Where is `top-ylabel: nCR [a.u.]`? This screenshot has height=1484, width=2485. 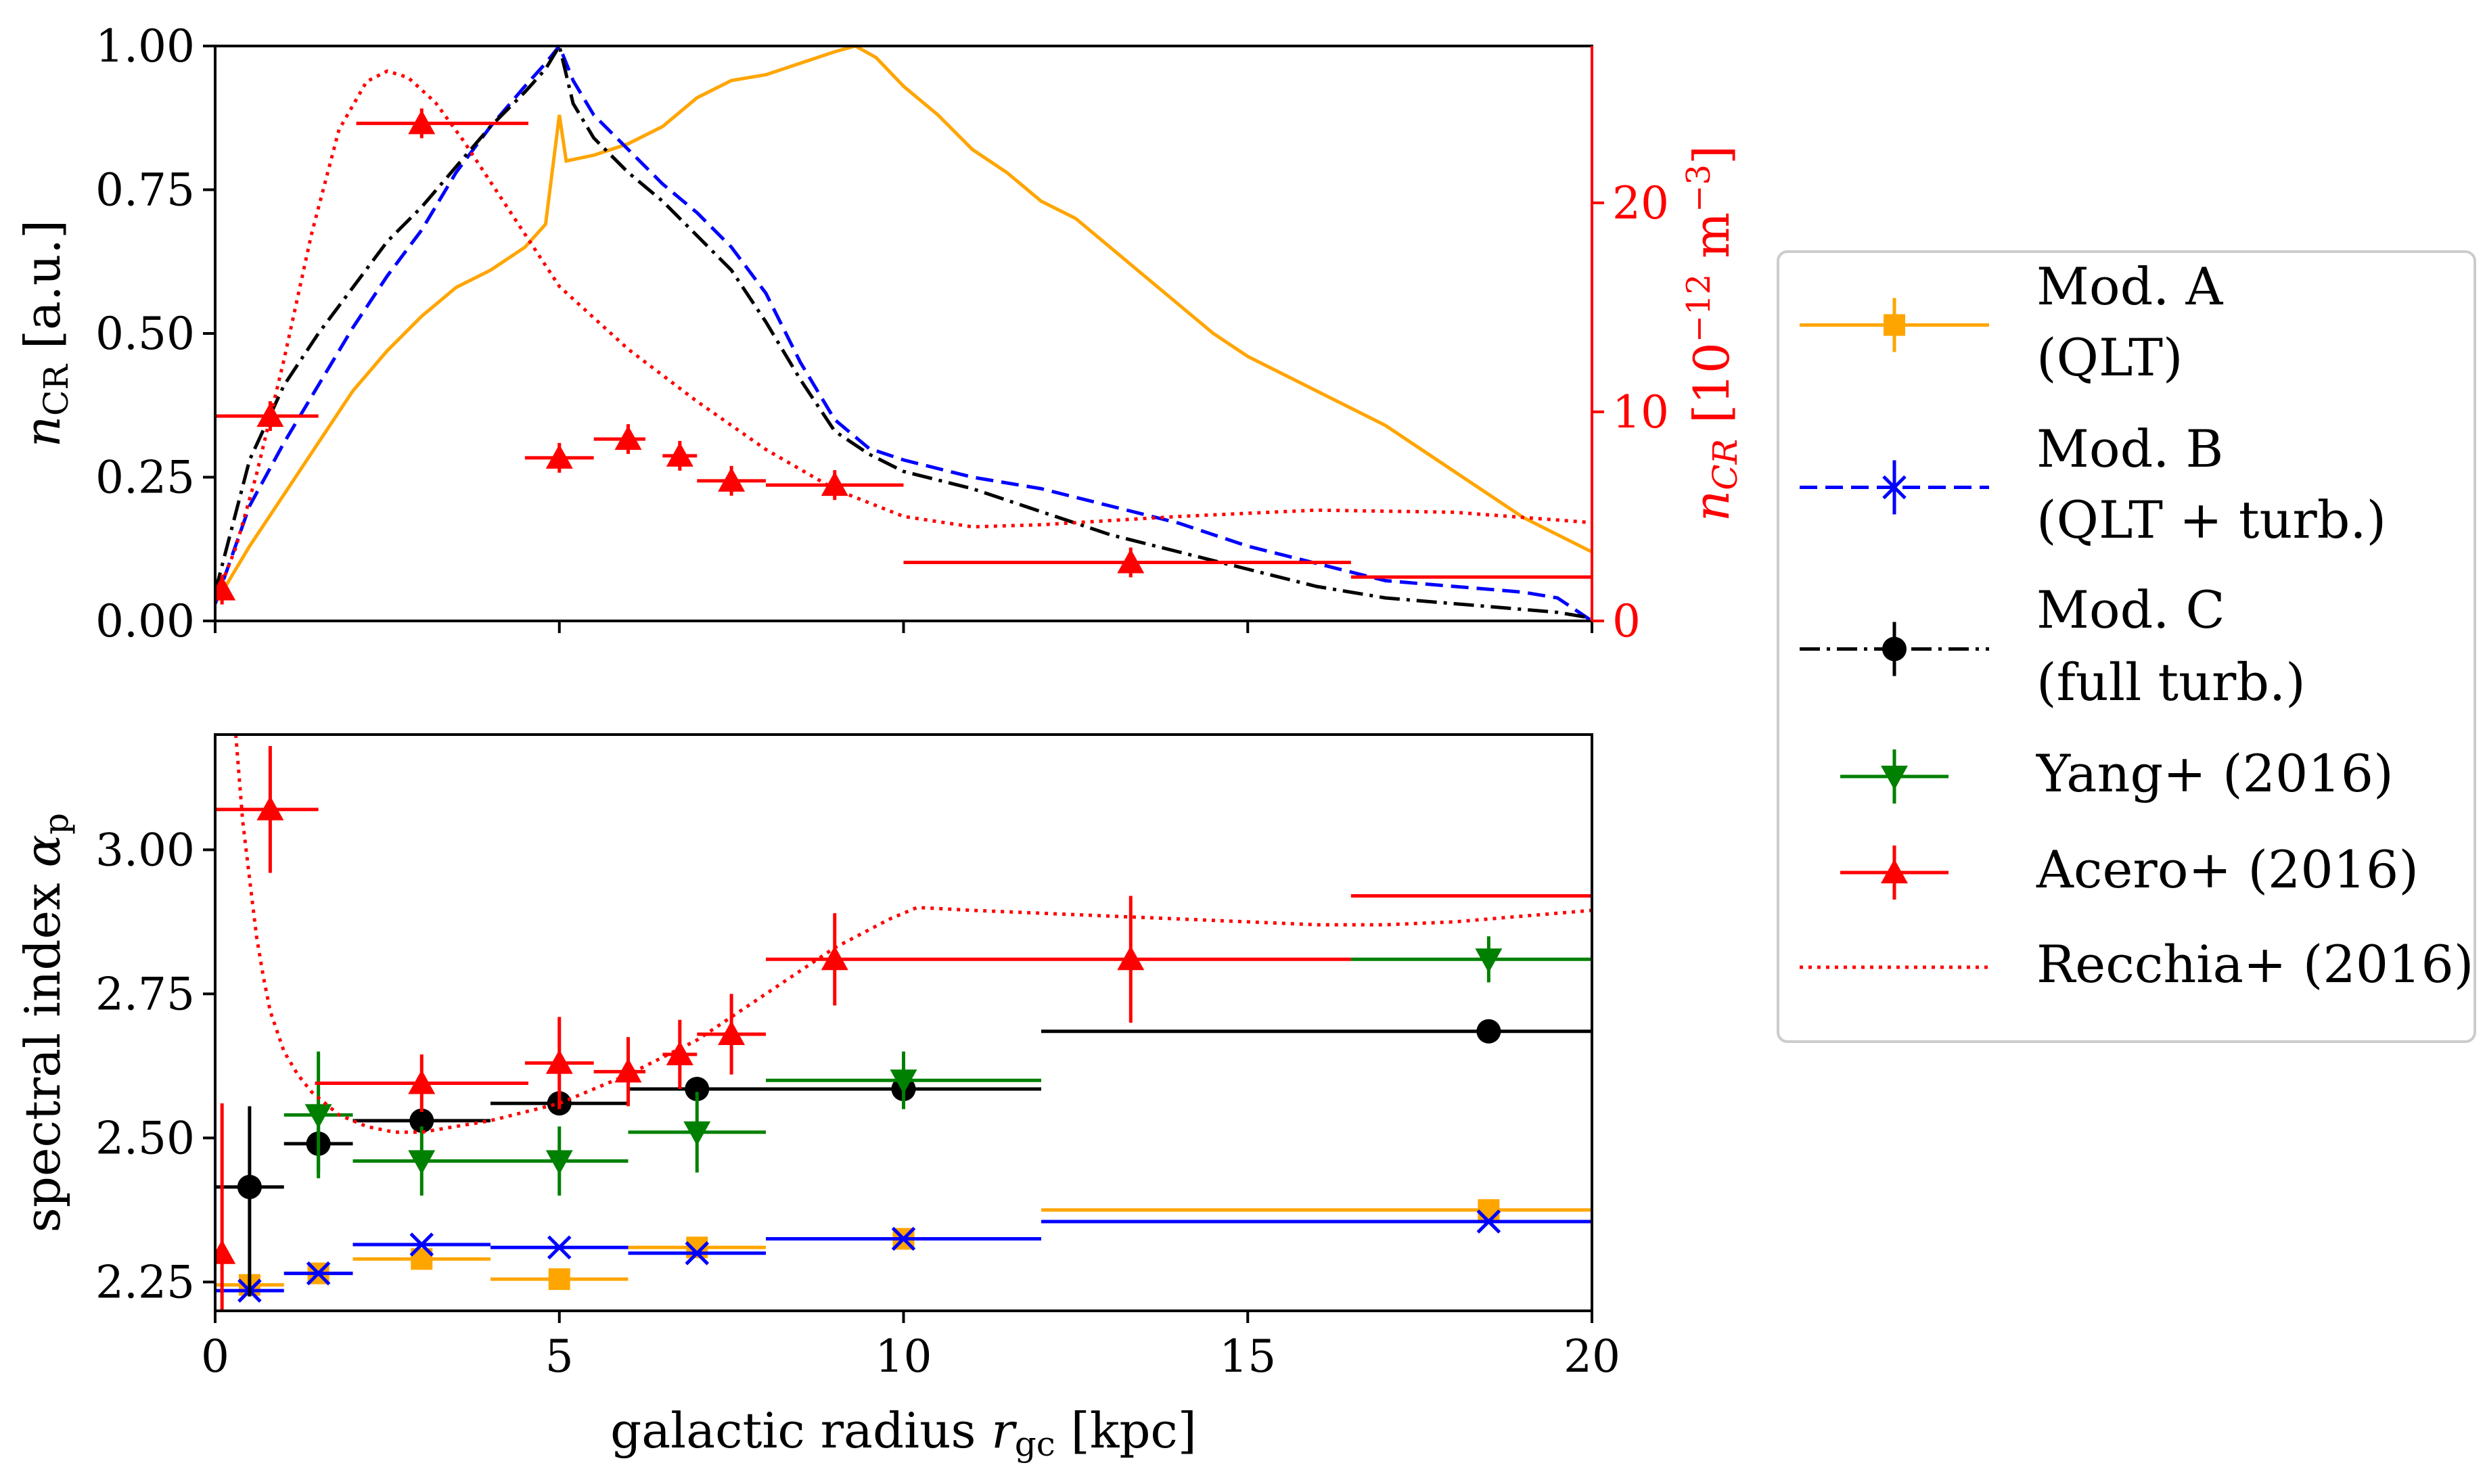 top-ylabel: nCR [a.u.] is located at coordinates (45, 334).